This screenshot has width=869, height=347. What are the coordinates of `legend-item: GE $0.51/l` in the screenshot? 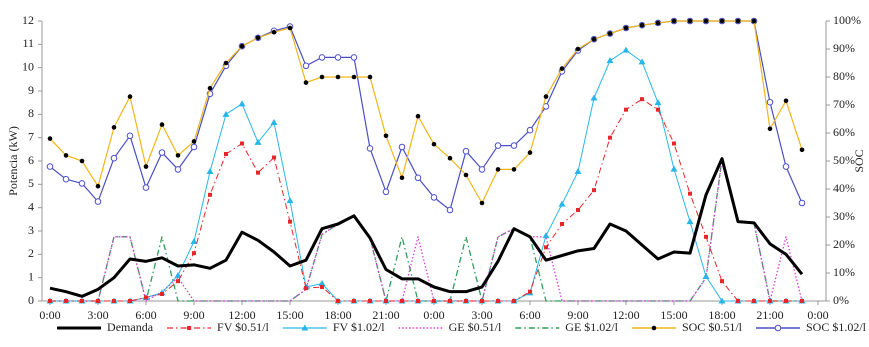 It's located at (450, 327).